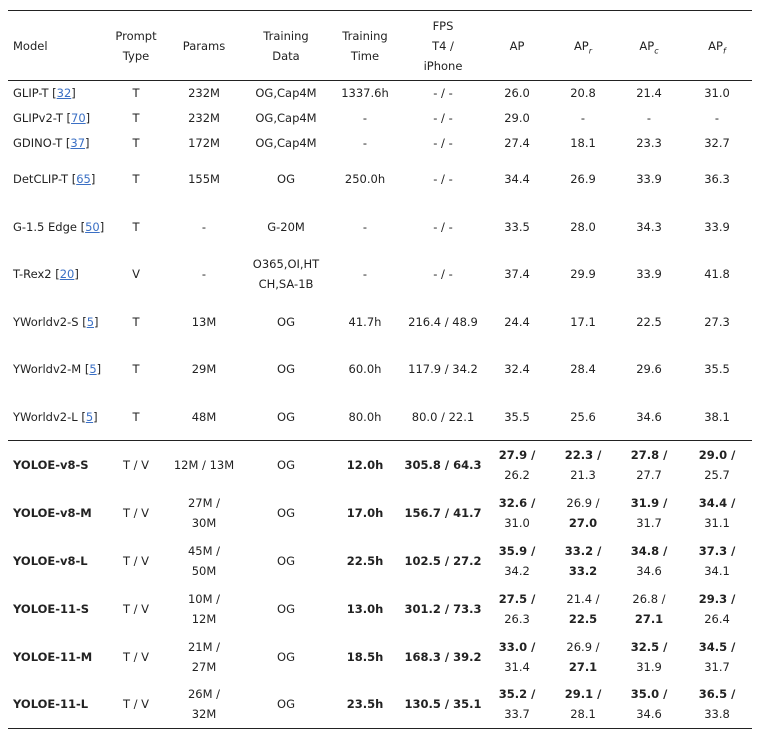 This screenshot has width=757, height=732. What do you see at coordinates (649, 455) in the screenshot?
I see `cell-line: 27.8 /` at bounding box center [649, 455].